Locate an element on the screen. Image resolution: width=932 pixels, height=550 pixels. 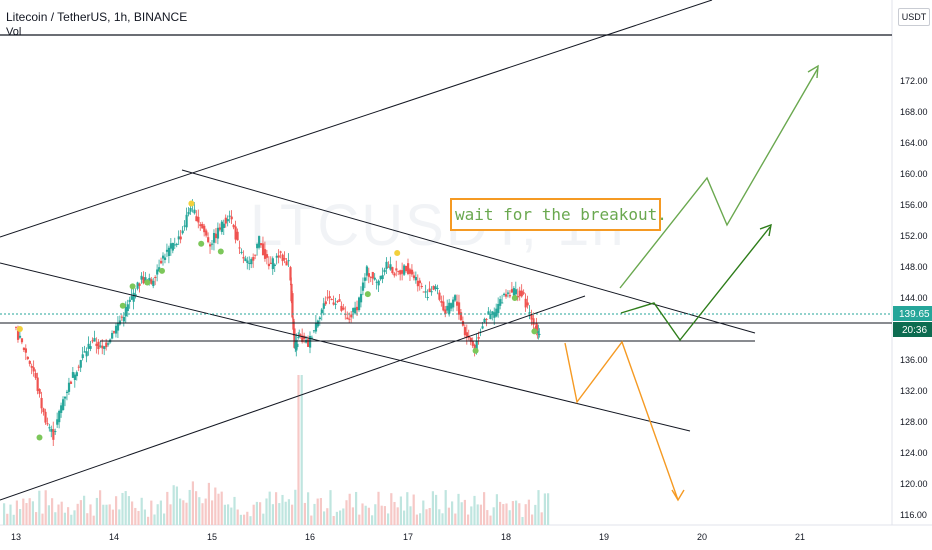
bull-projection-path-dark is located at coordinates (695, 284).